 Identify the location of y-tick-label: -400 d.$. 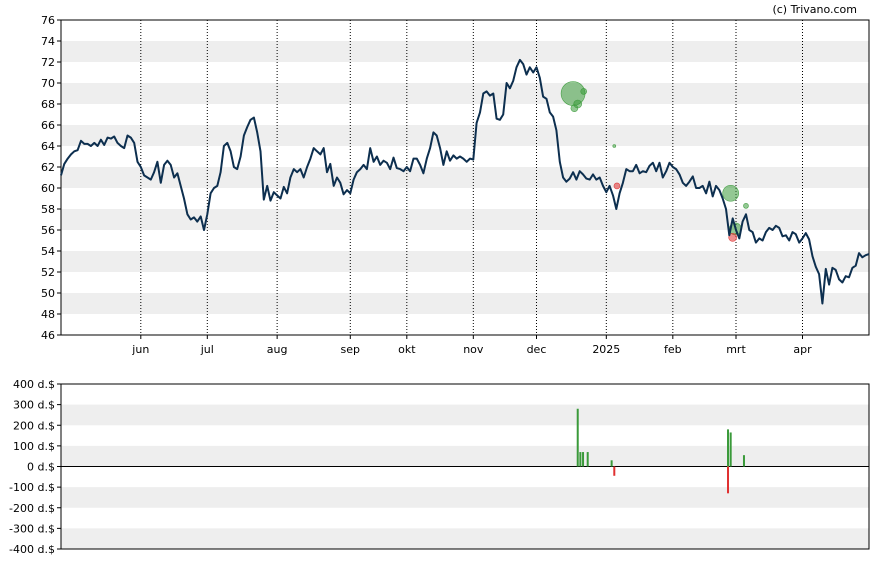
(32, 549).